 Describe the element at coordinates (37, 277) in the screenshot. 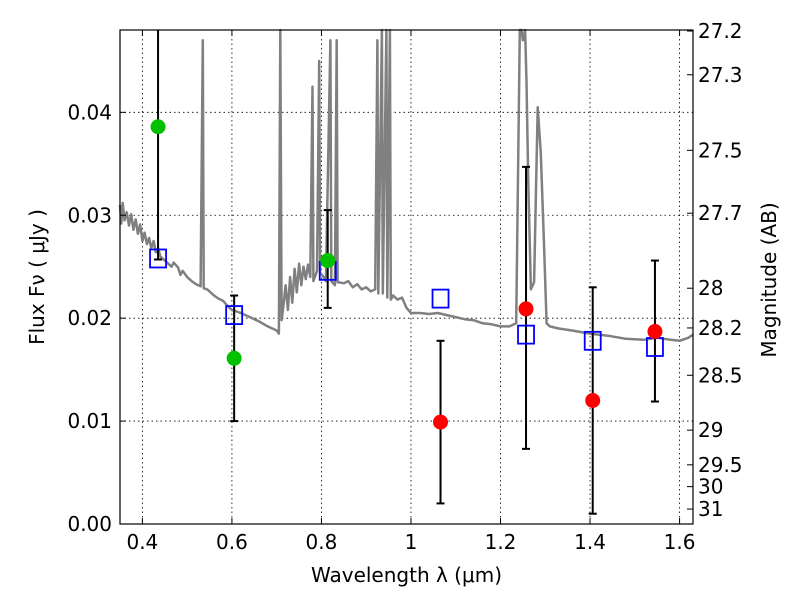

I see `y-axis-label: Flux Fν ( μJy )` at that location.